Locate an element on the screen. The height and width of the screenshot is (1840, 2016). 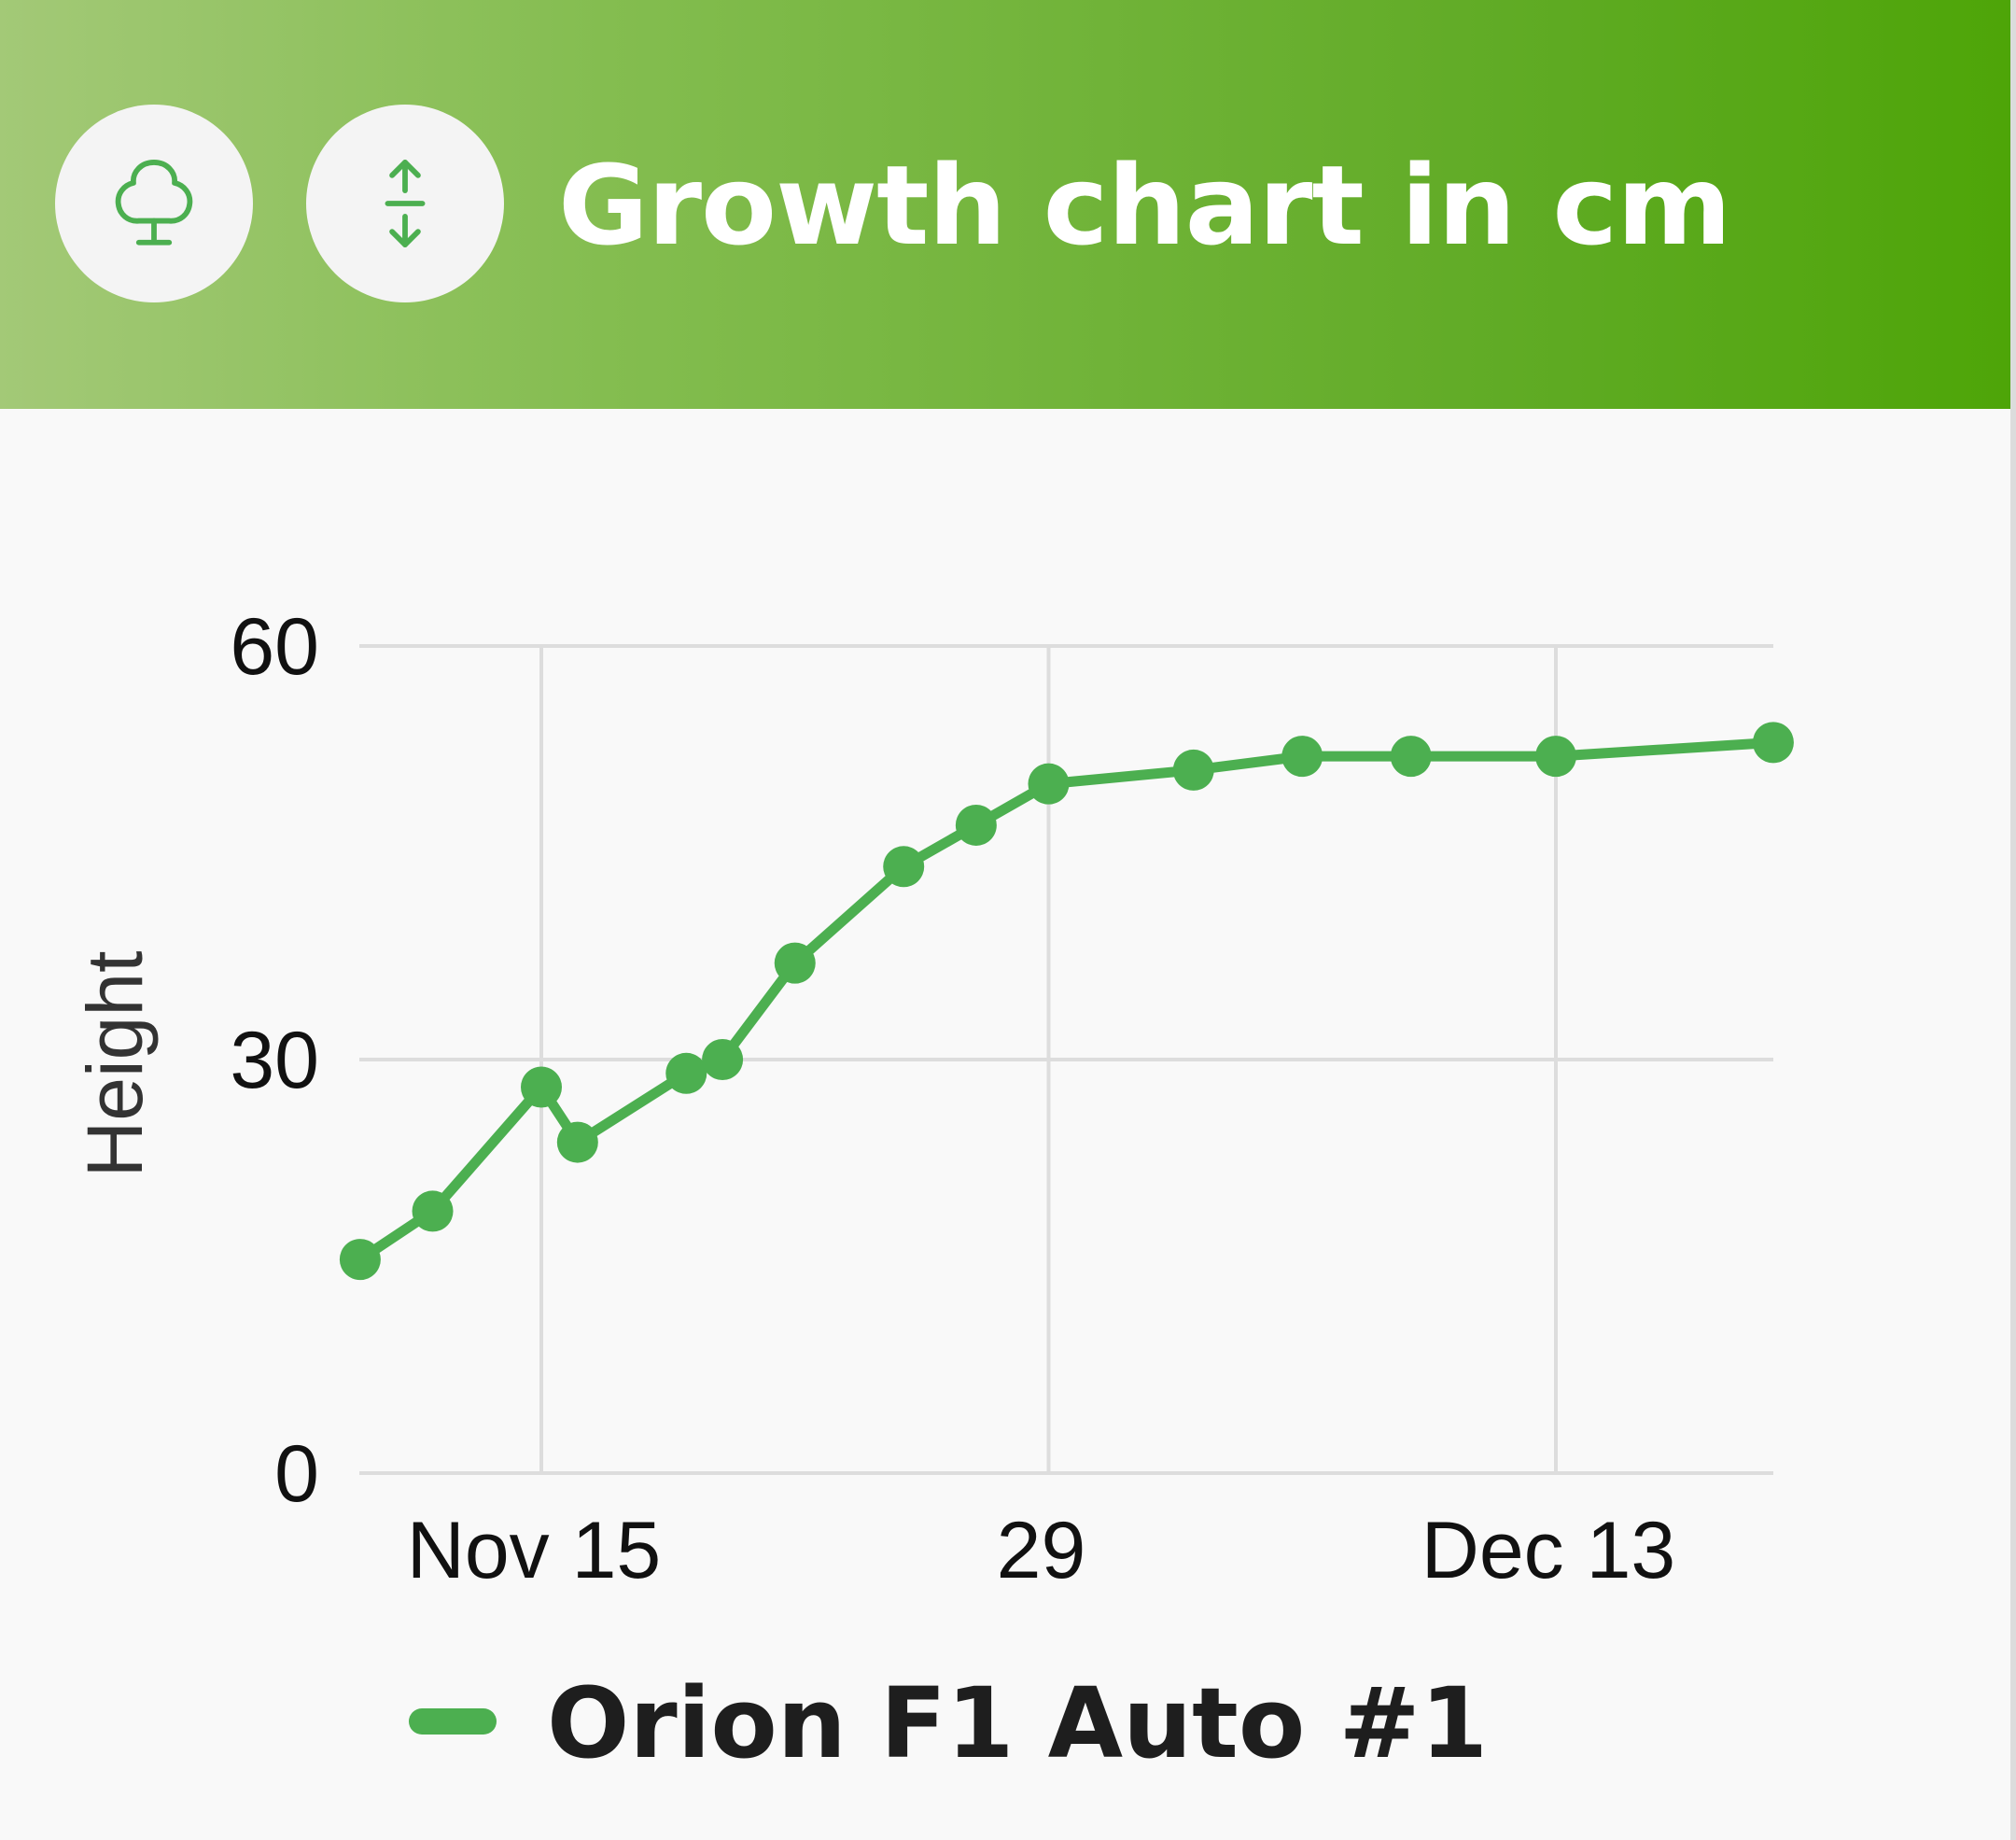
chart-title: Growth chart in cm is located at coordinates (1144, 205).